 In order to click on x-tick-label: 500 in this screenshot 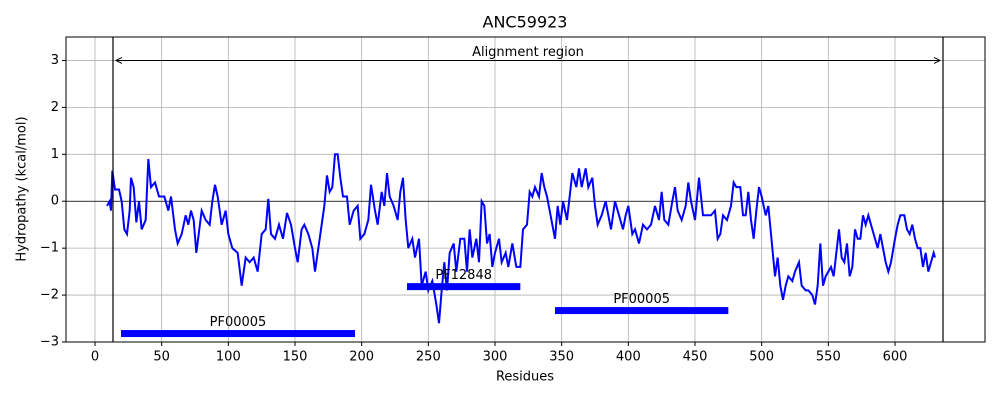, I will do `click(761, 357)`.